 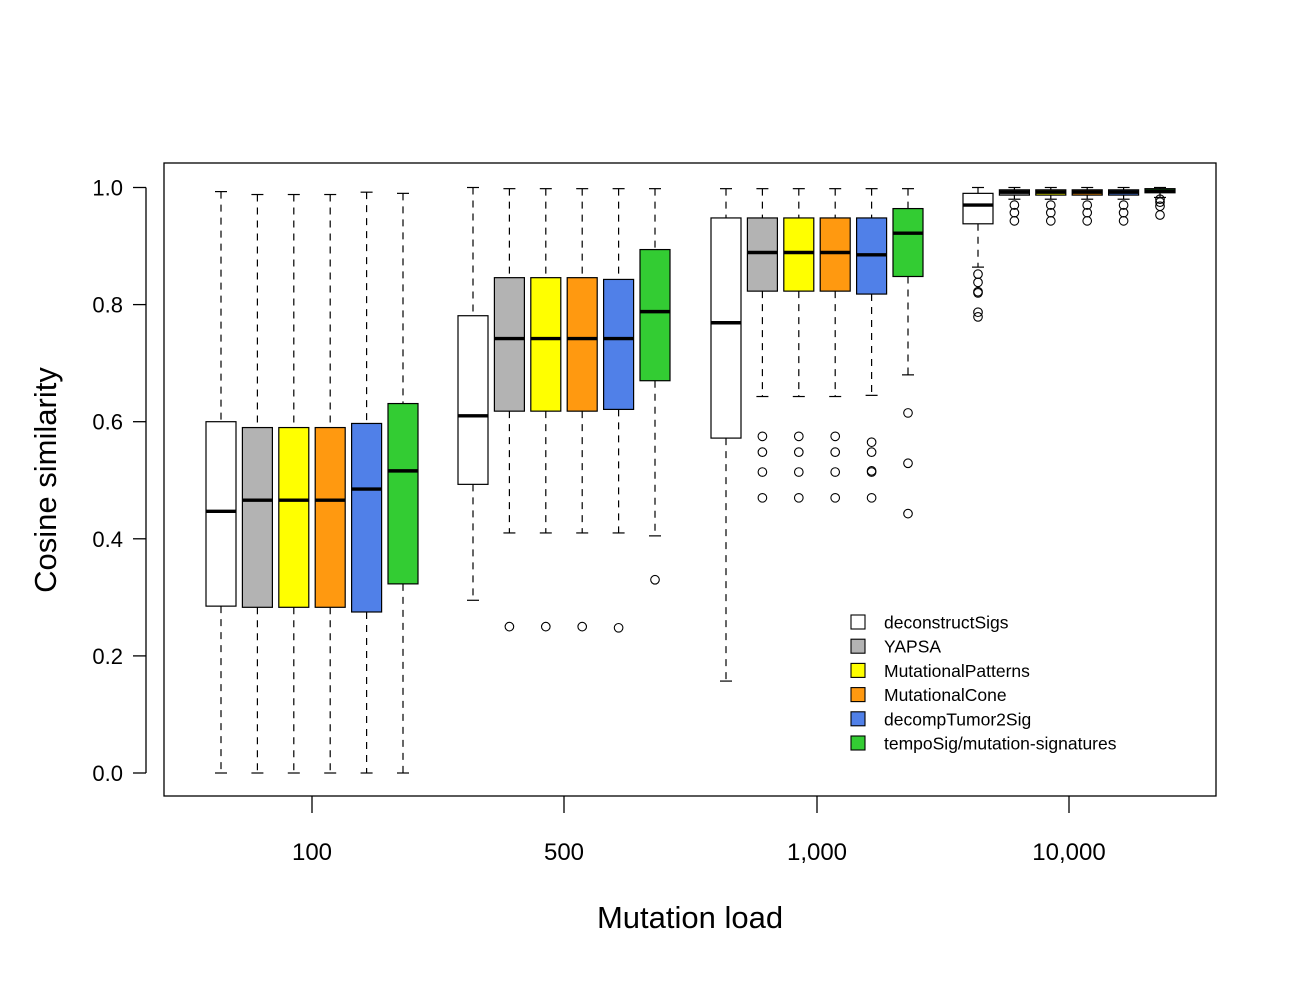 I want to click on box-tempoSig/mutation-signatures-10,000, so click(x=1160, y=203).